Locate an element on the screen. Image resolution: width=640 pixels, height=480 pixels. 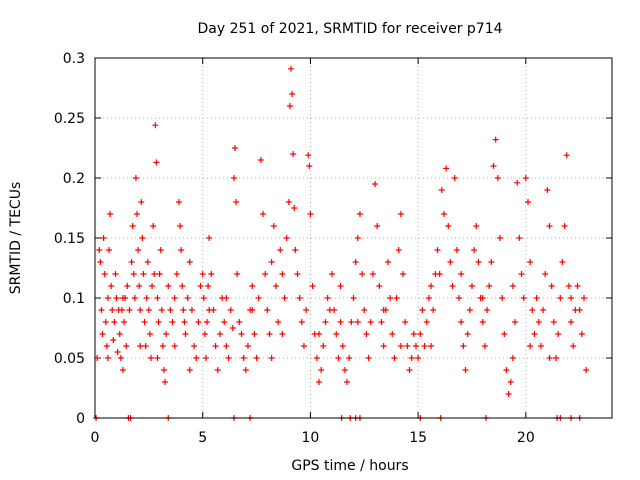
x-tick-label: 0 is located at coordinates (95, 438).